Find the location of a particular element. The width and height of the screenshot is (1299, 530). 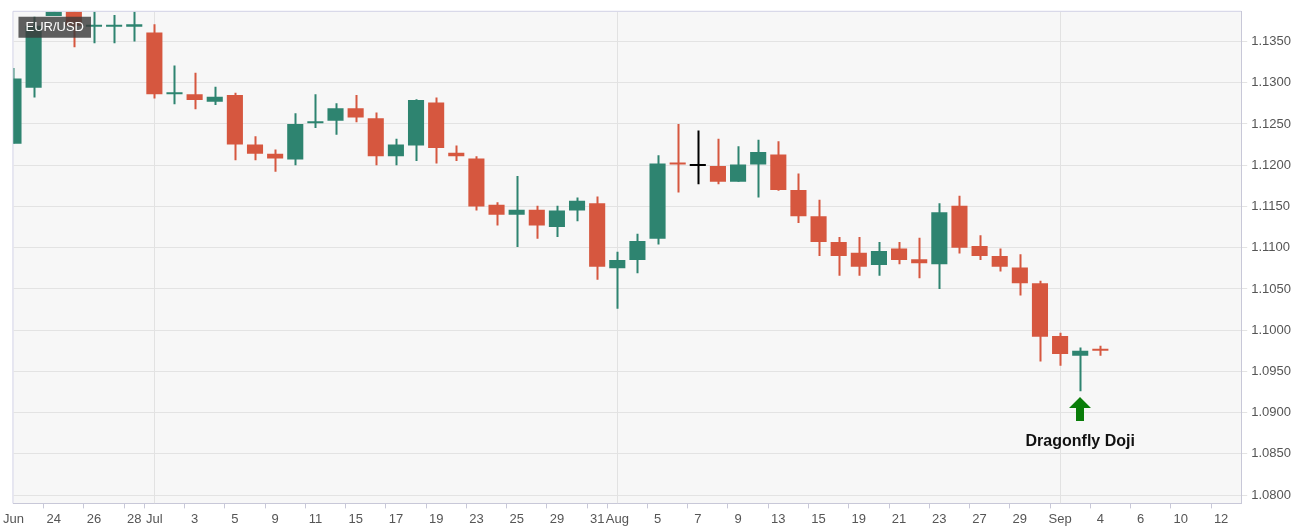

x-tick-label: 6 is located at coordinates (1140, 518).